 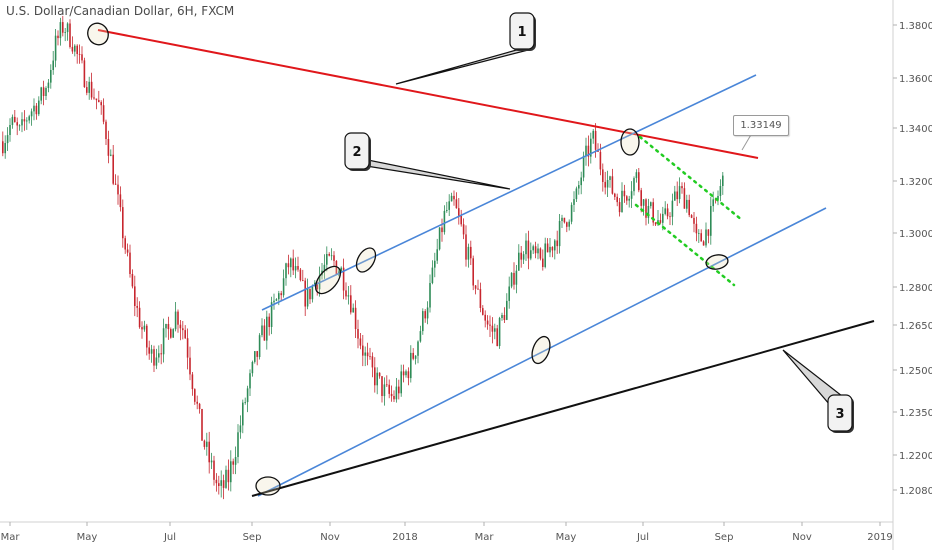 What do you see at coordinates (915, 288) in the screenshot?
I see `price-tick-label: 1.28000` at bounding box center [915, 288].